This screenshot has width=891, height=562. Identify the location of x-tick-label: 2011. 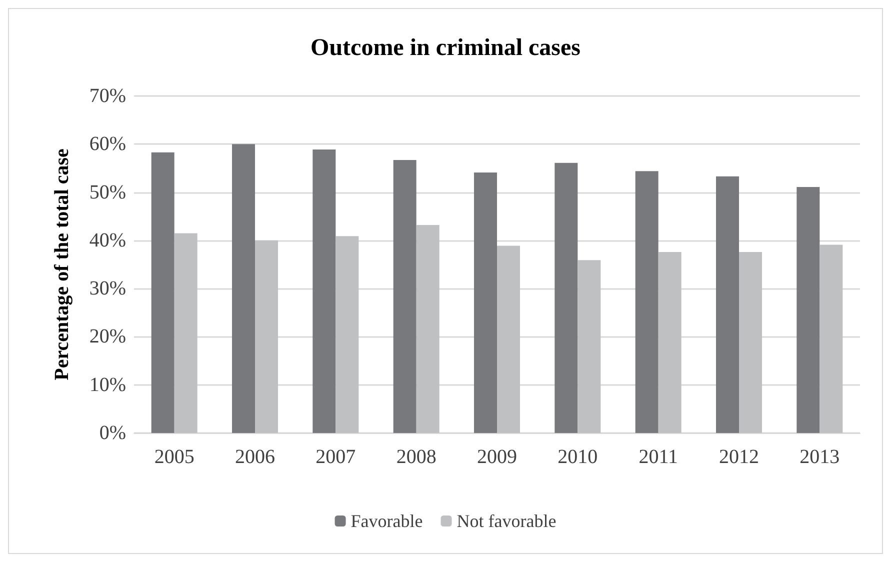
(658, 457).